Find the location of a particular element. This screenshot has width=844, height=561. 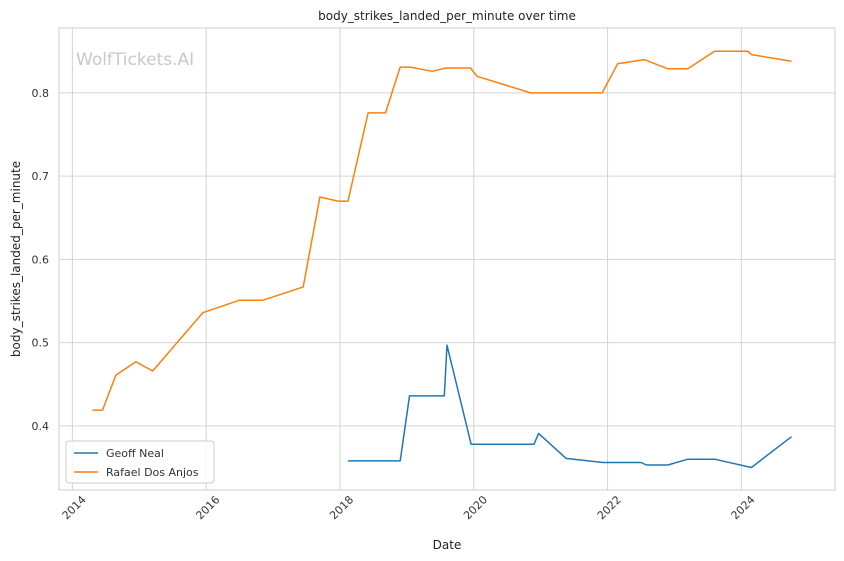

x-tick-label: 2014 is located at coordinates (74, 507).